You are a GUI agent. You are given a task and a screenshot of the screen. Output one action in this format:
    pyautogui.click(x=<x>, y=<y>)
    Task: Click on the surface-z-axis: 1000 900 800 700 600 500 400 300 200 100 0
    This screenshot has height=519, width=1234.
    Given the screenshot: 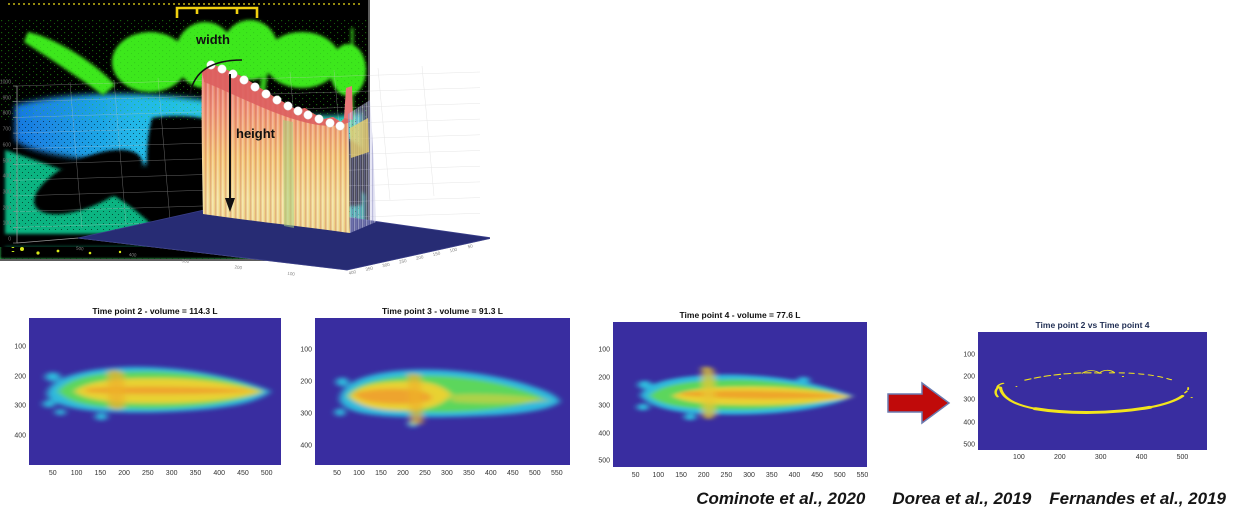 What is the action you would take?
    pyautogui.click(x=6, y=161)
    